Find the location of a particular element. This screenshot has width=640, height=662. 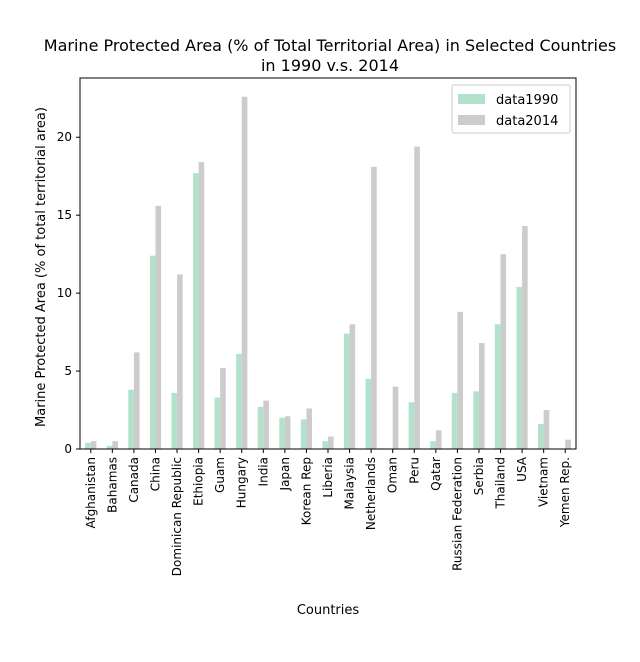

y-tick-label: 15 is located at coordinates (64, 215).